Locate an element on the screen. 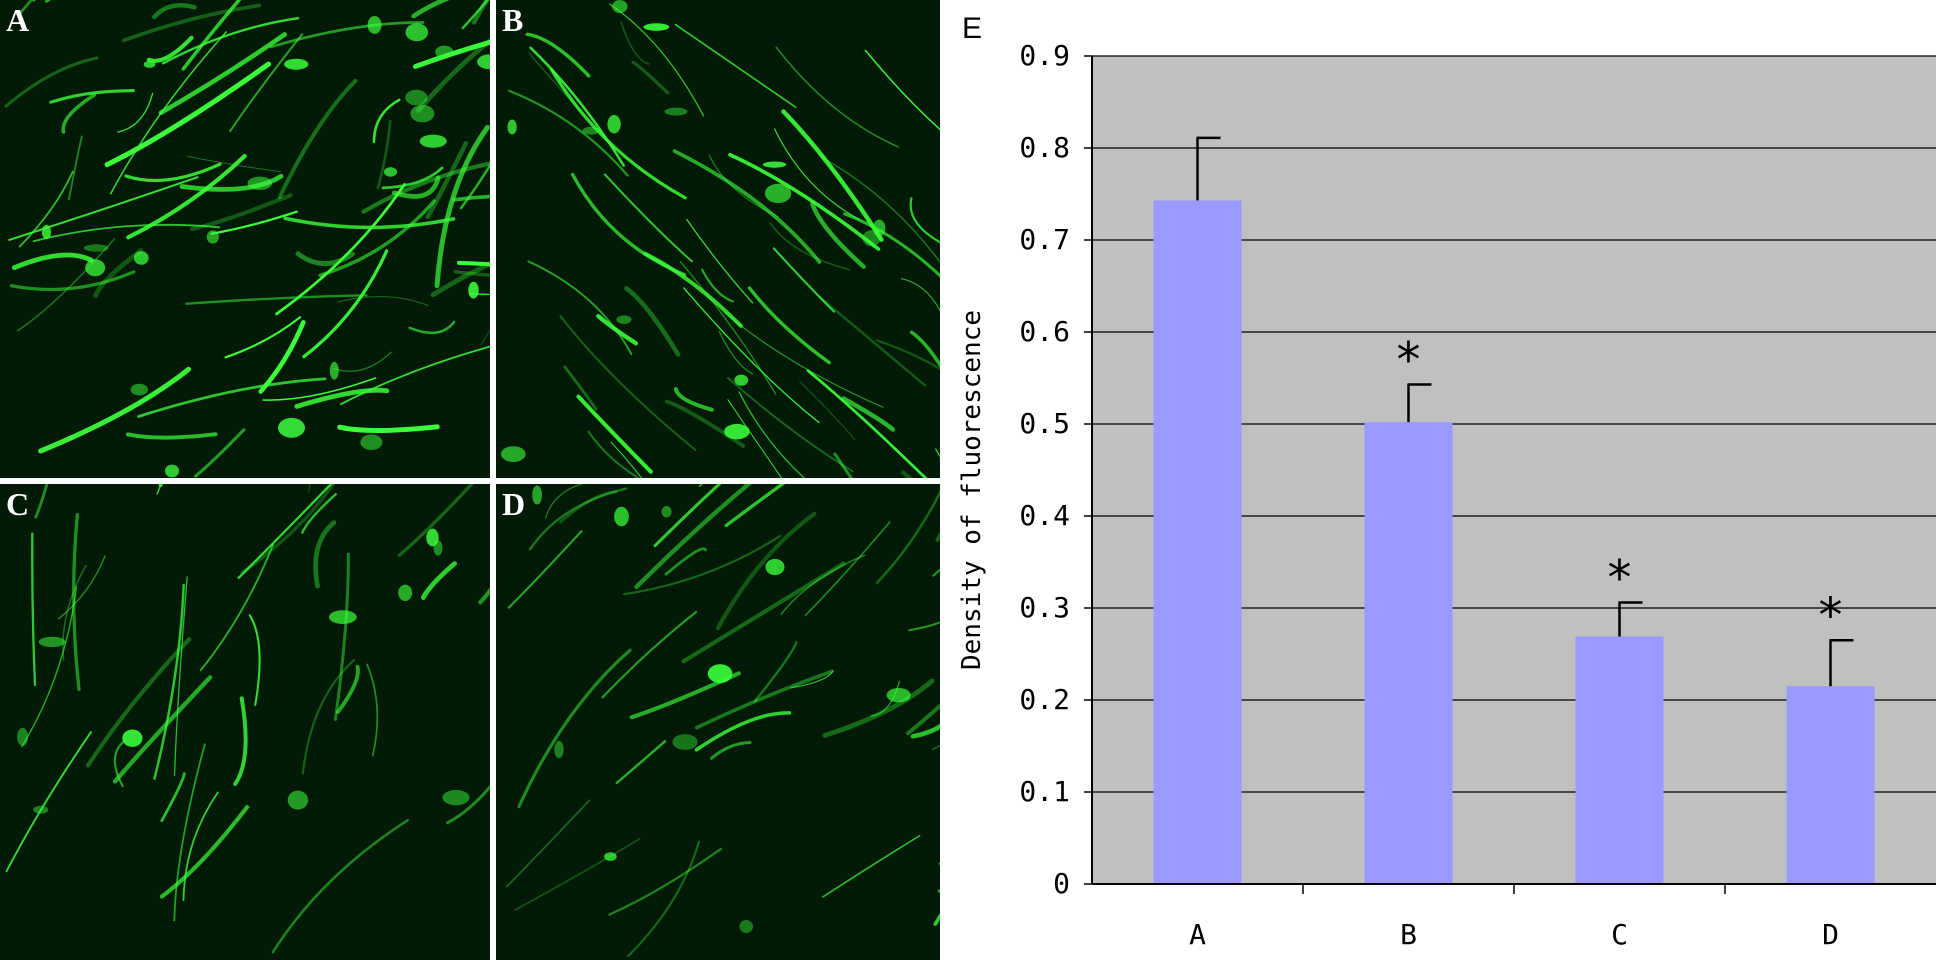 The width and height of the screenshot is (1942, 960). y-tick-label-7: 0.7 is located at coordinates (1044, 239).